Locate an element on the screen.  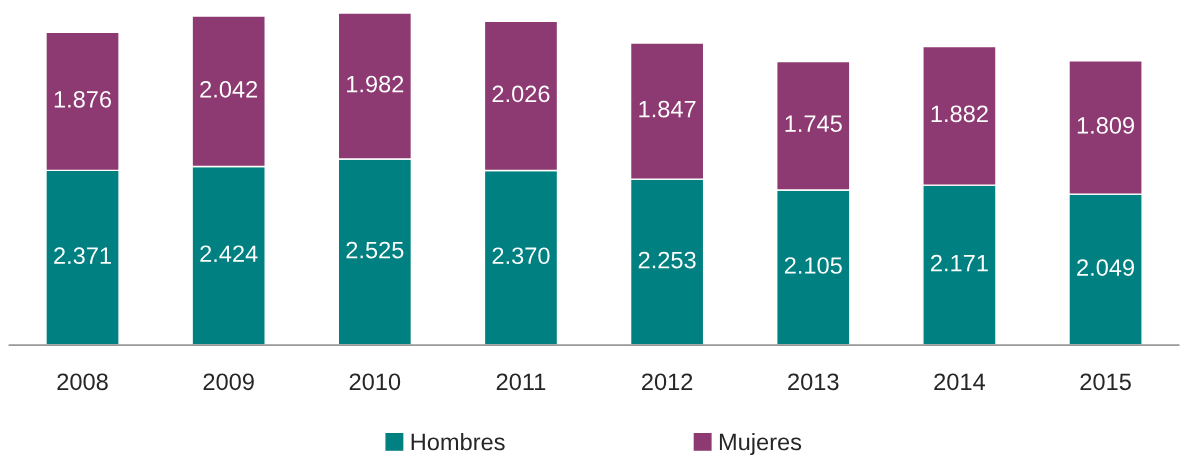
x-tick-label: 2008 is located at coordinates (82, 382).